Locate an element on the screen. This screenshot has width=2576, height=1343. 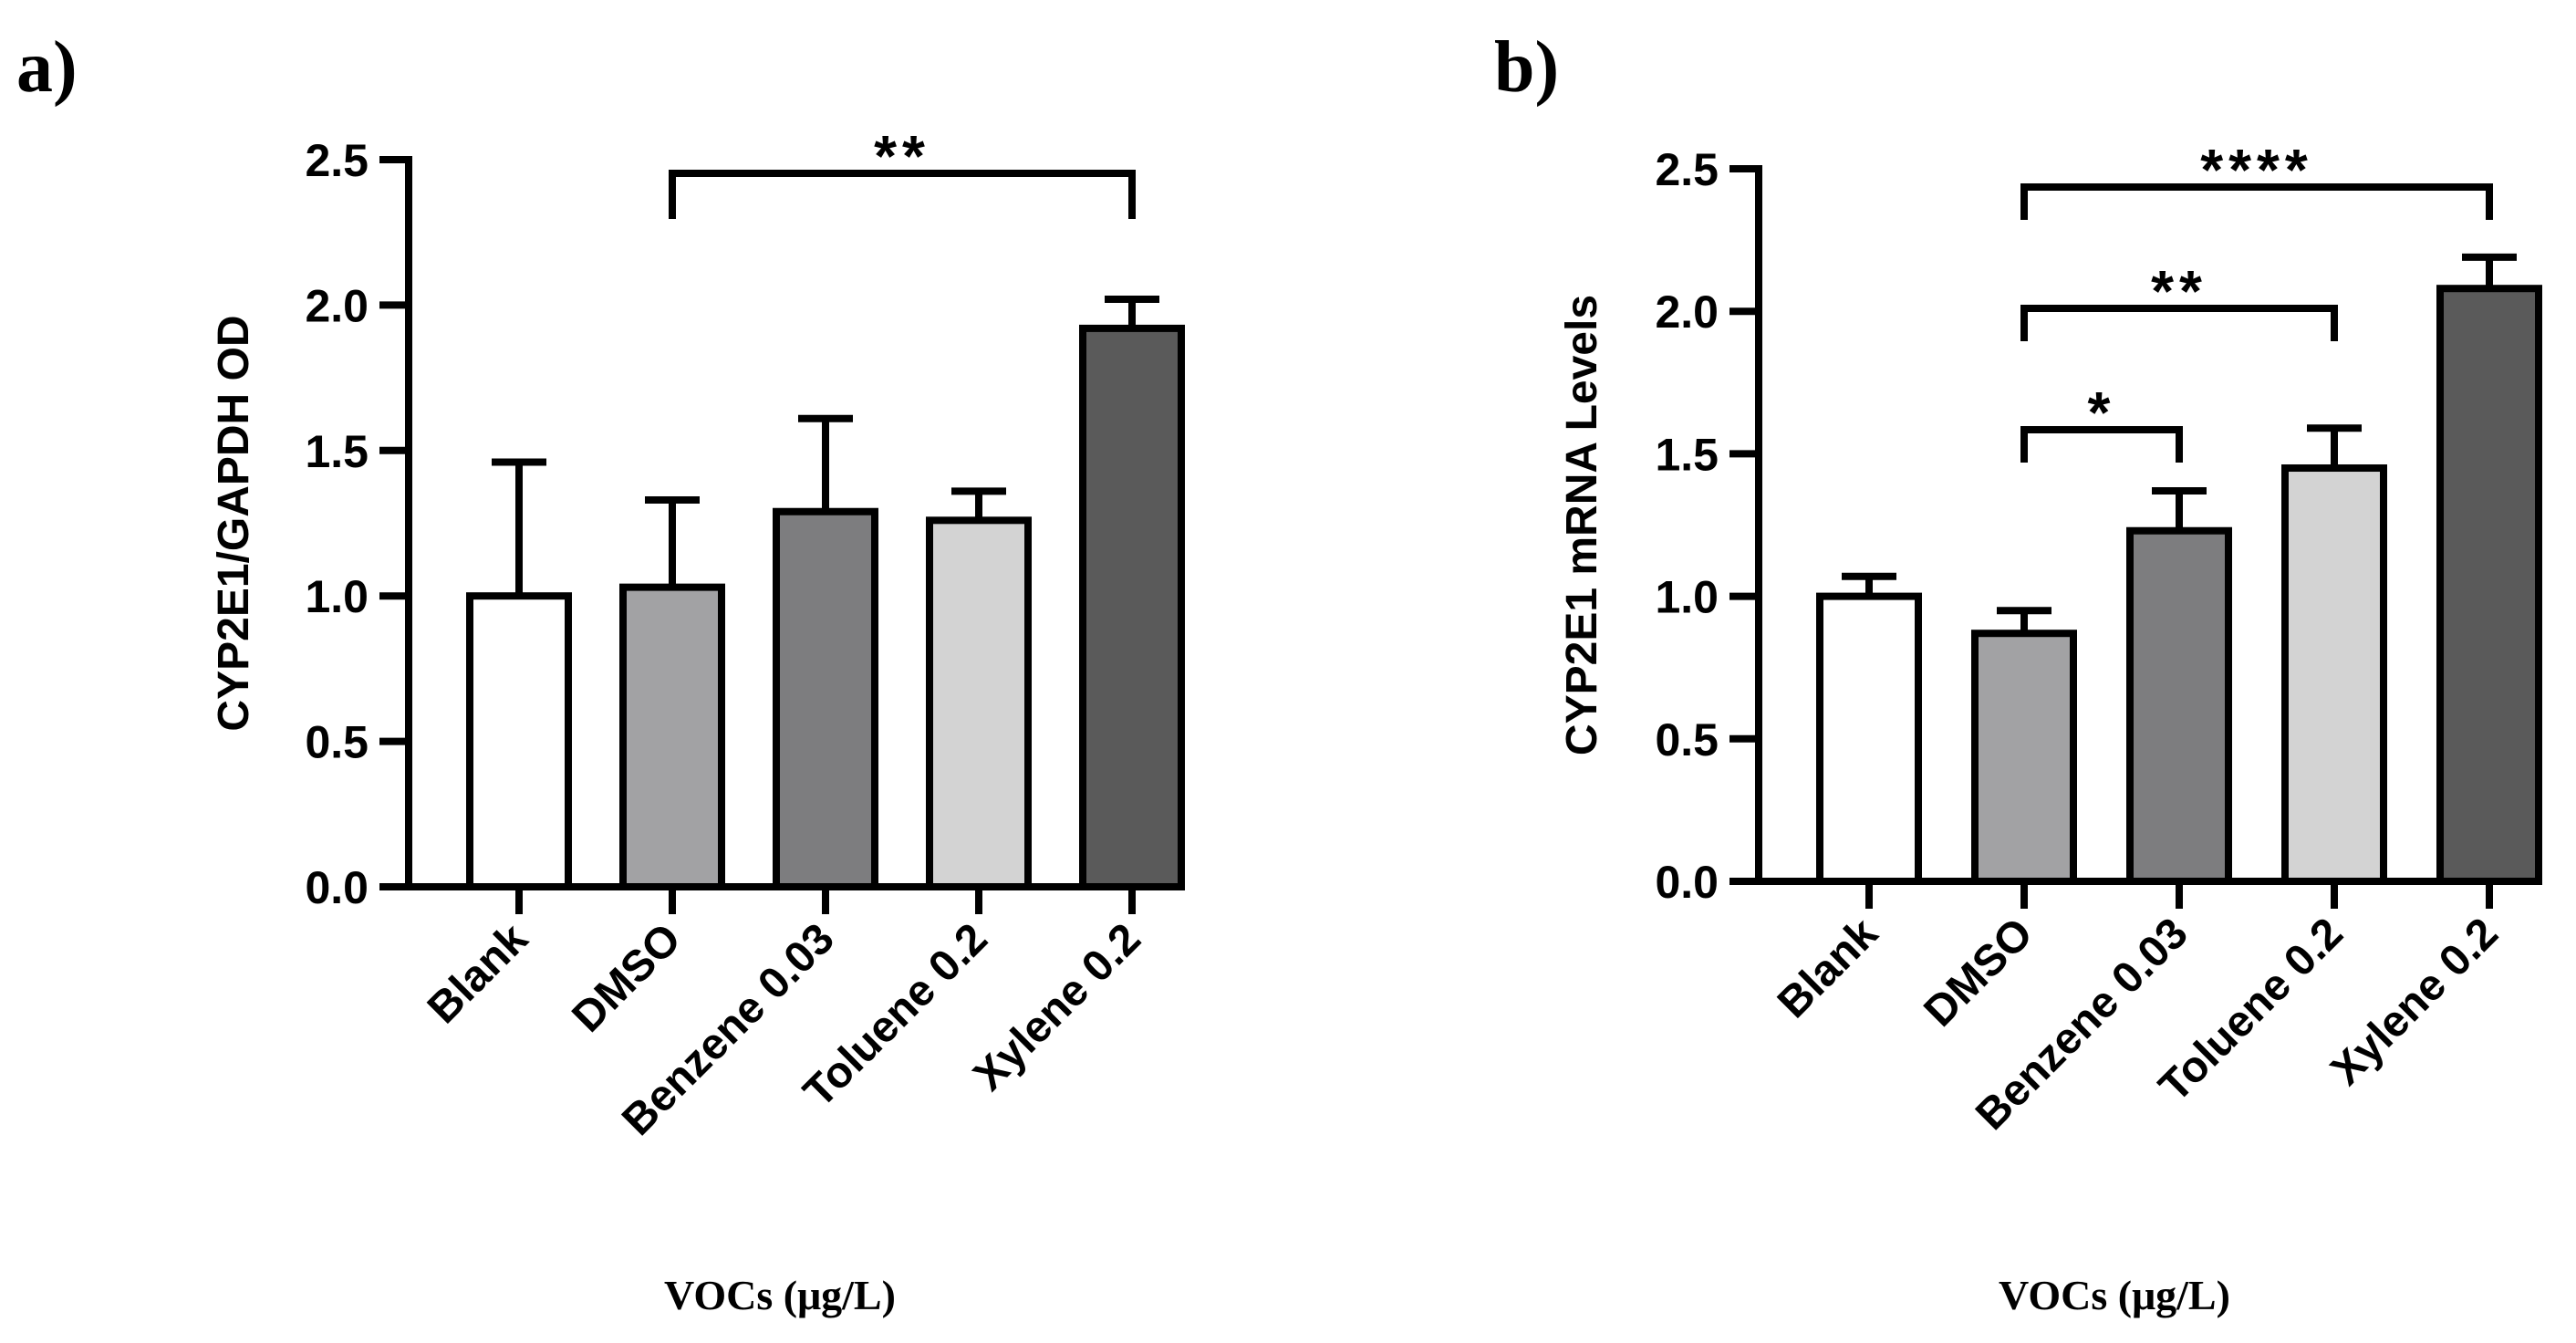
y-axis-title: CYP2E1/GAPDH OD is located at coordinates (234, 523).